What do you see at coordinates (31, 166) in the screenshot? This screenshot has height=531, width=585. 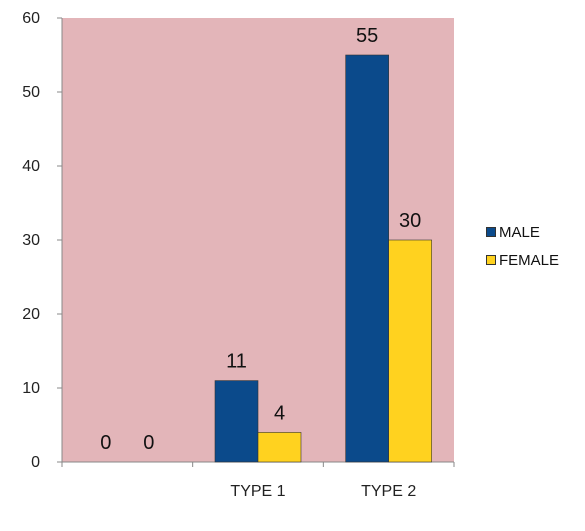 I see `y-tick-label: 40` at bounding box center [31, 166].